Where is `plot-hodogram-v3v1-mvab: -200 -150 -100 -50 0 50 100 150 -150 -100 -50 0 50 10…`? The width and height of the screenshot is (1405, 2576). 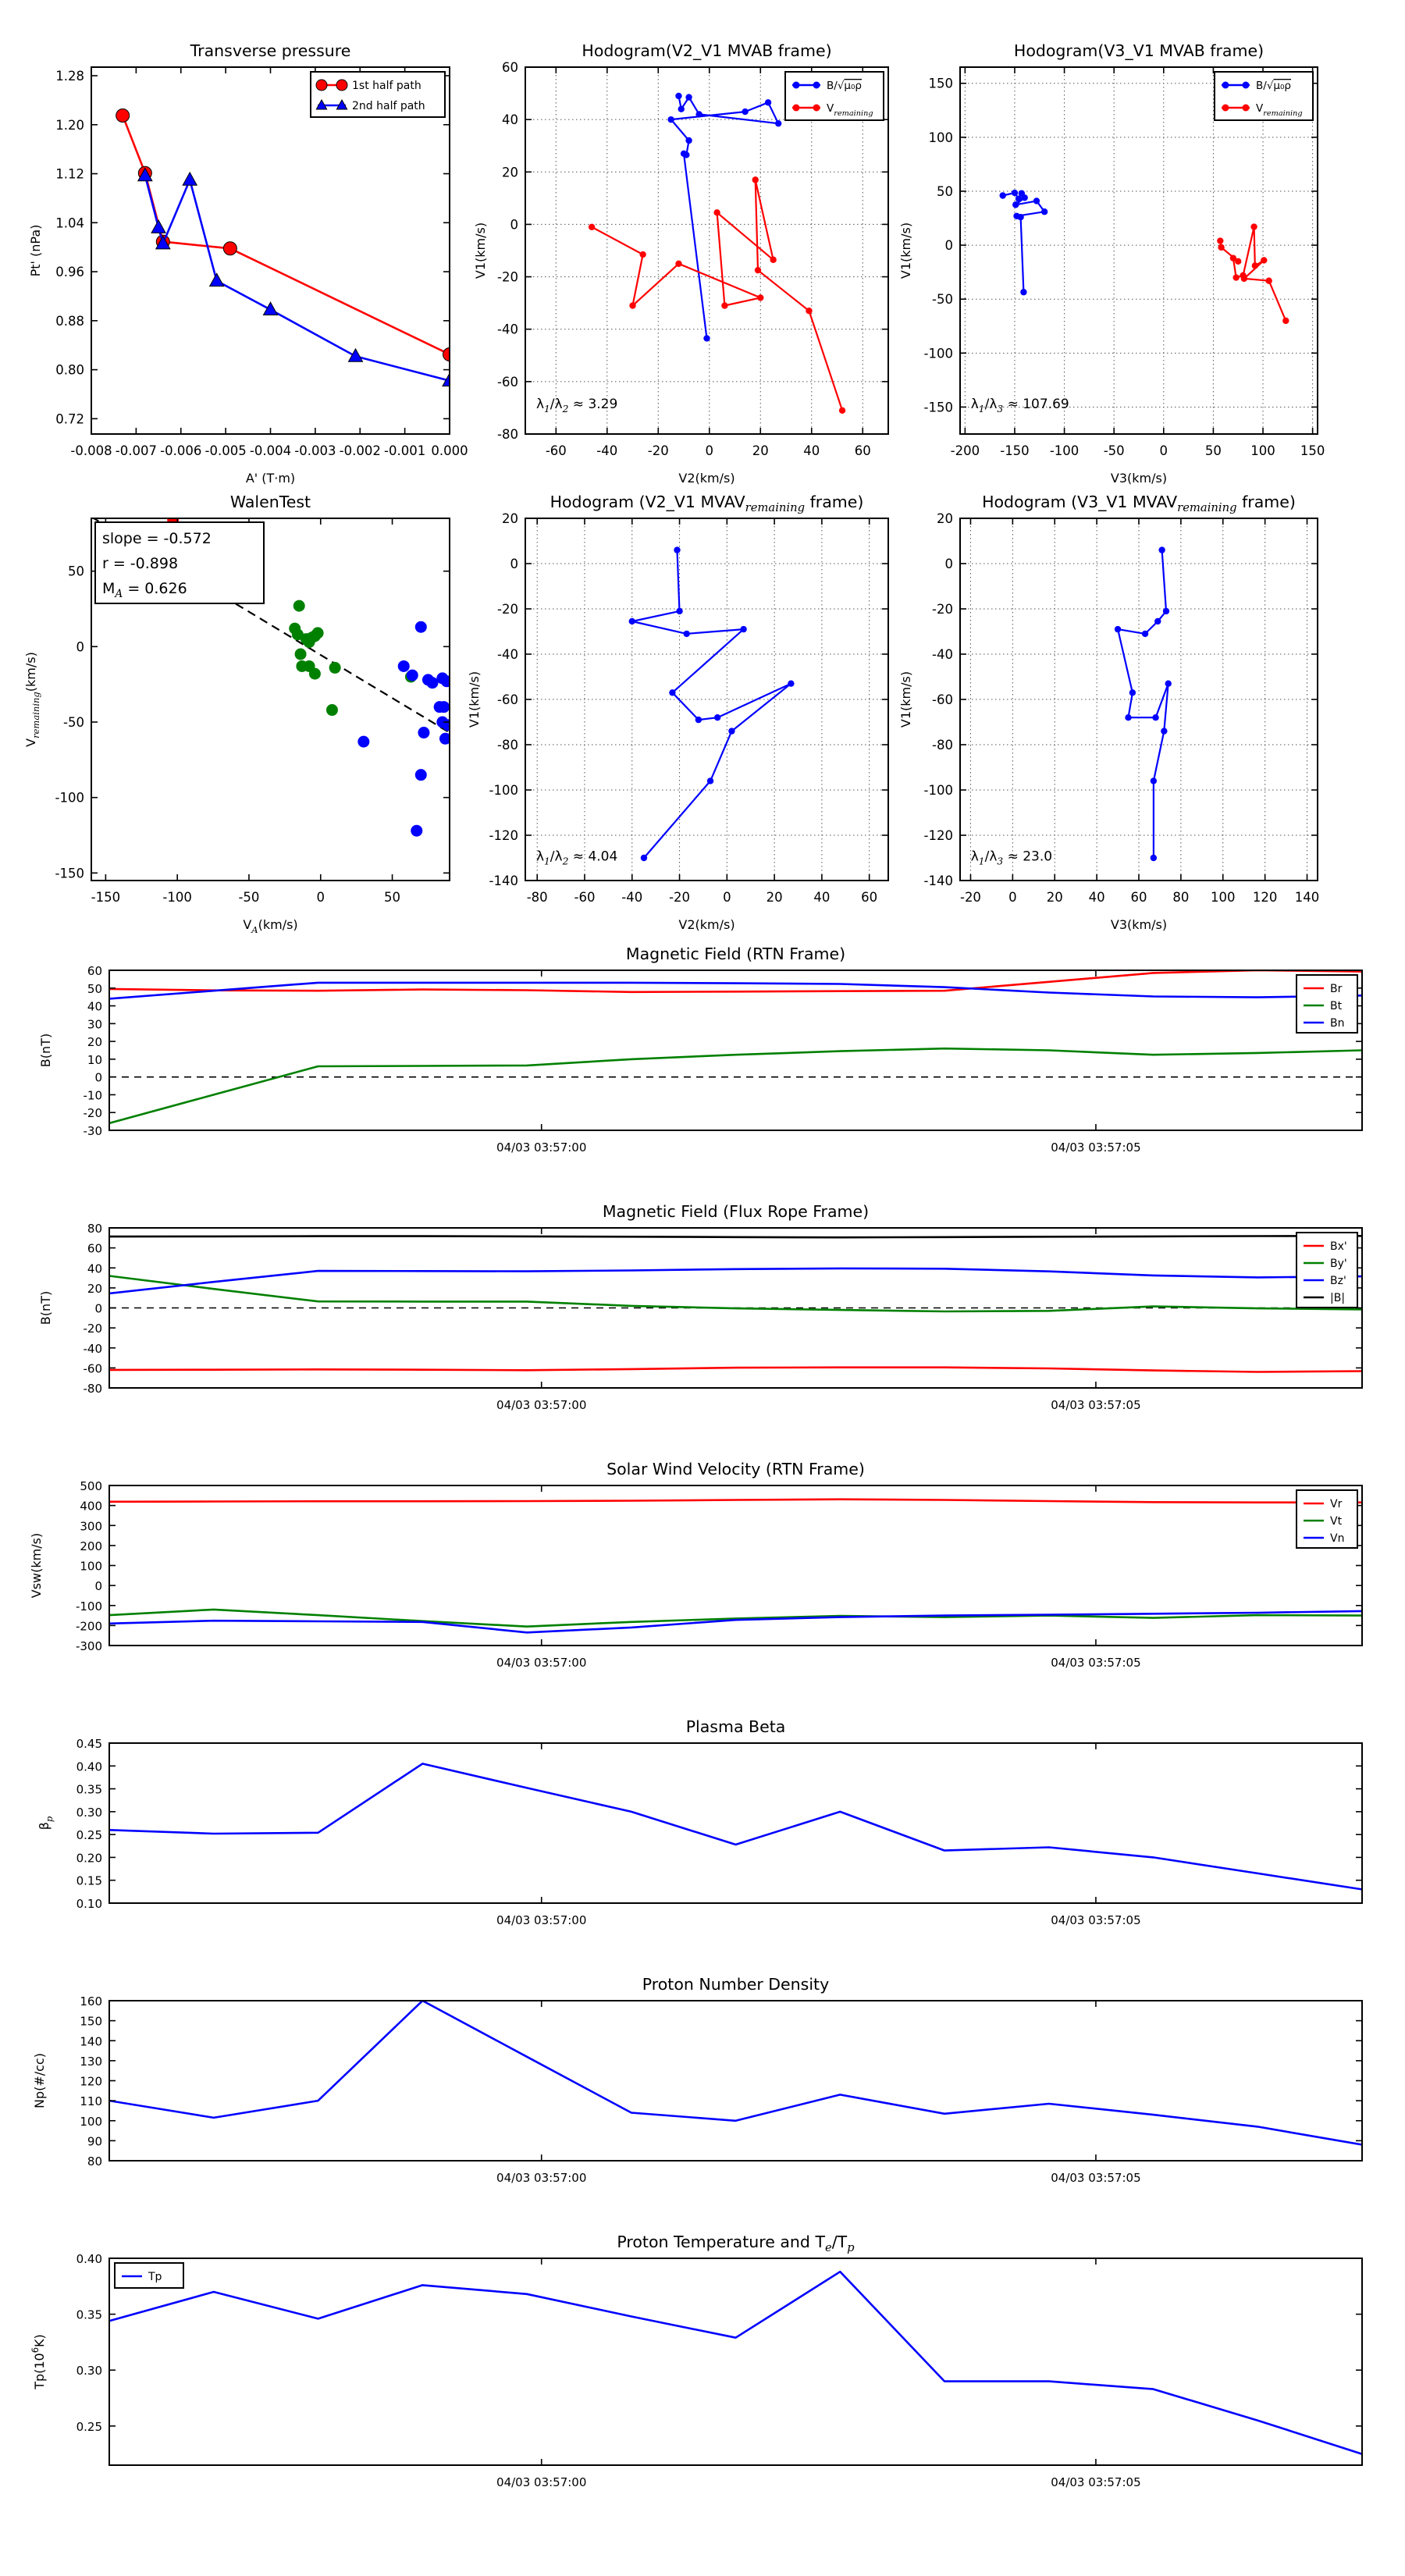
plot-hodogram-v3v1-mvab: -200 -150 -100 -50 0 50 100 150 -150 -100 -50 0 50 10… is located at coordinates (1111, 263).